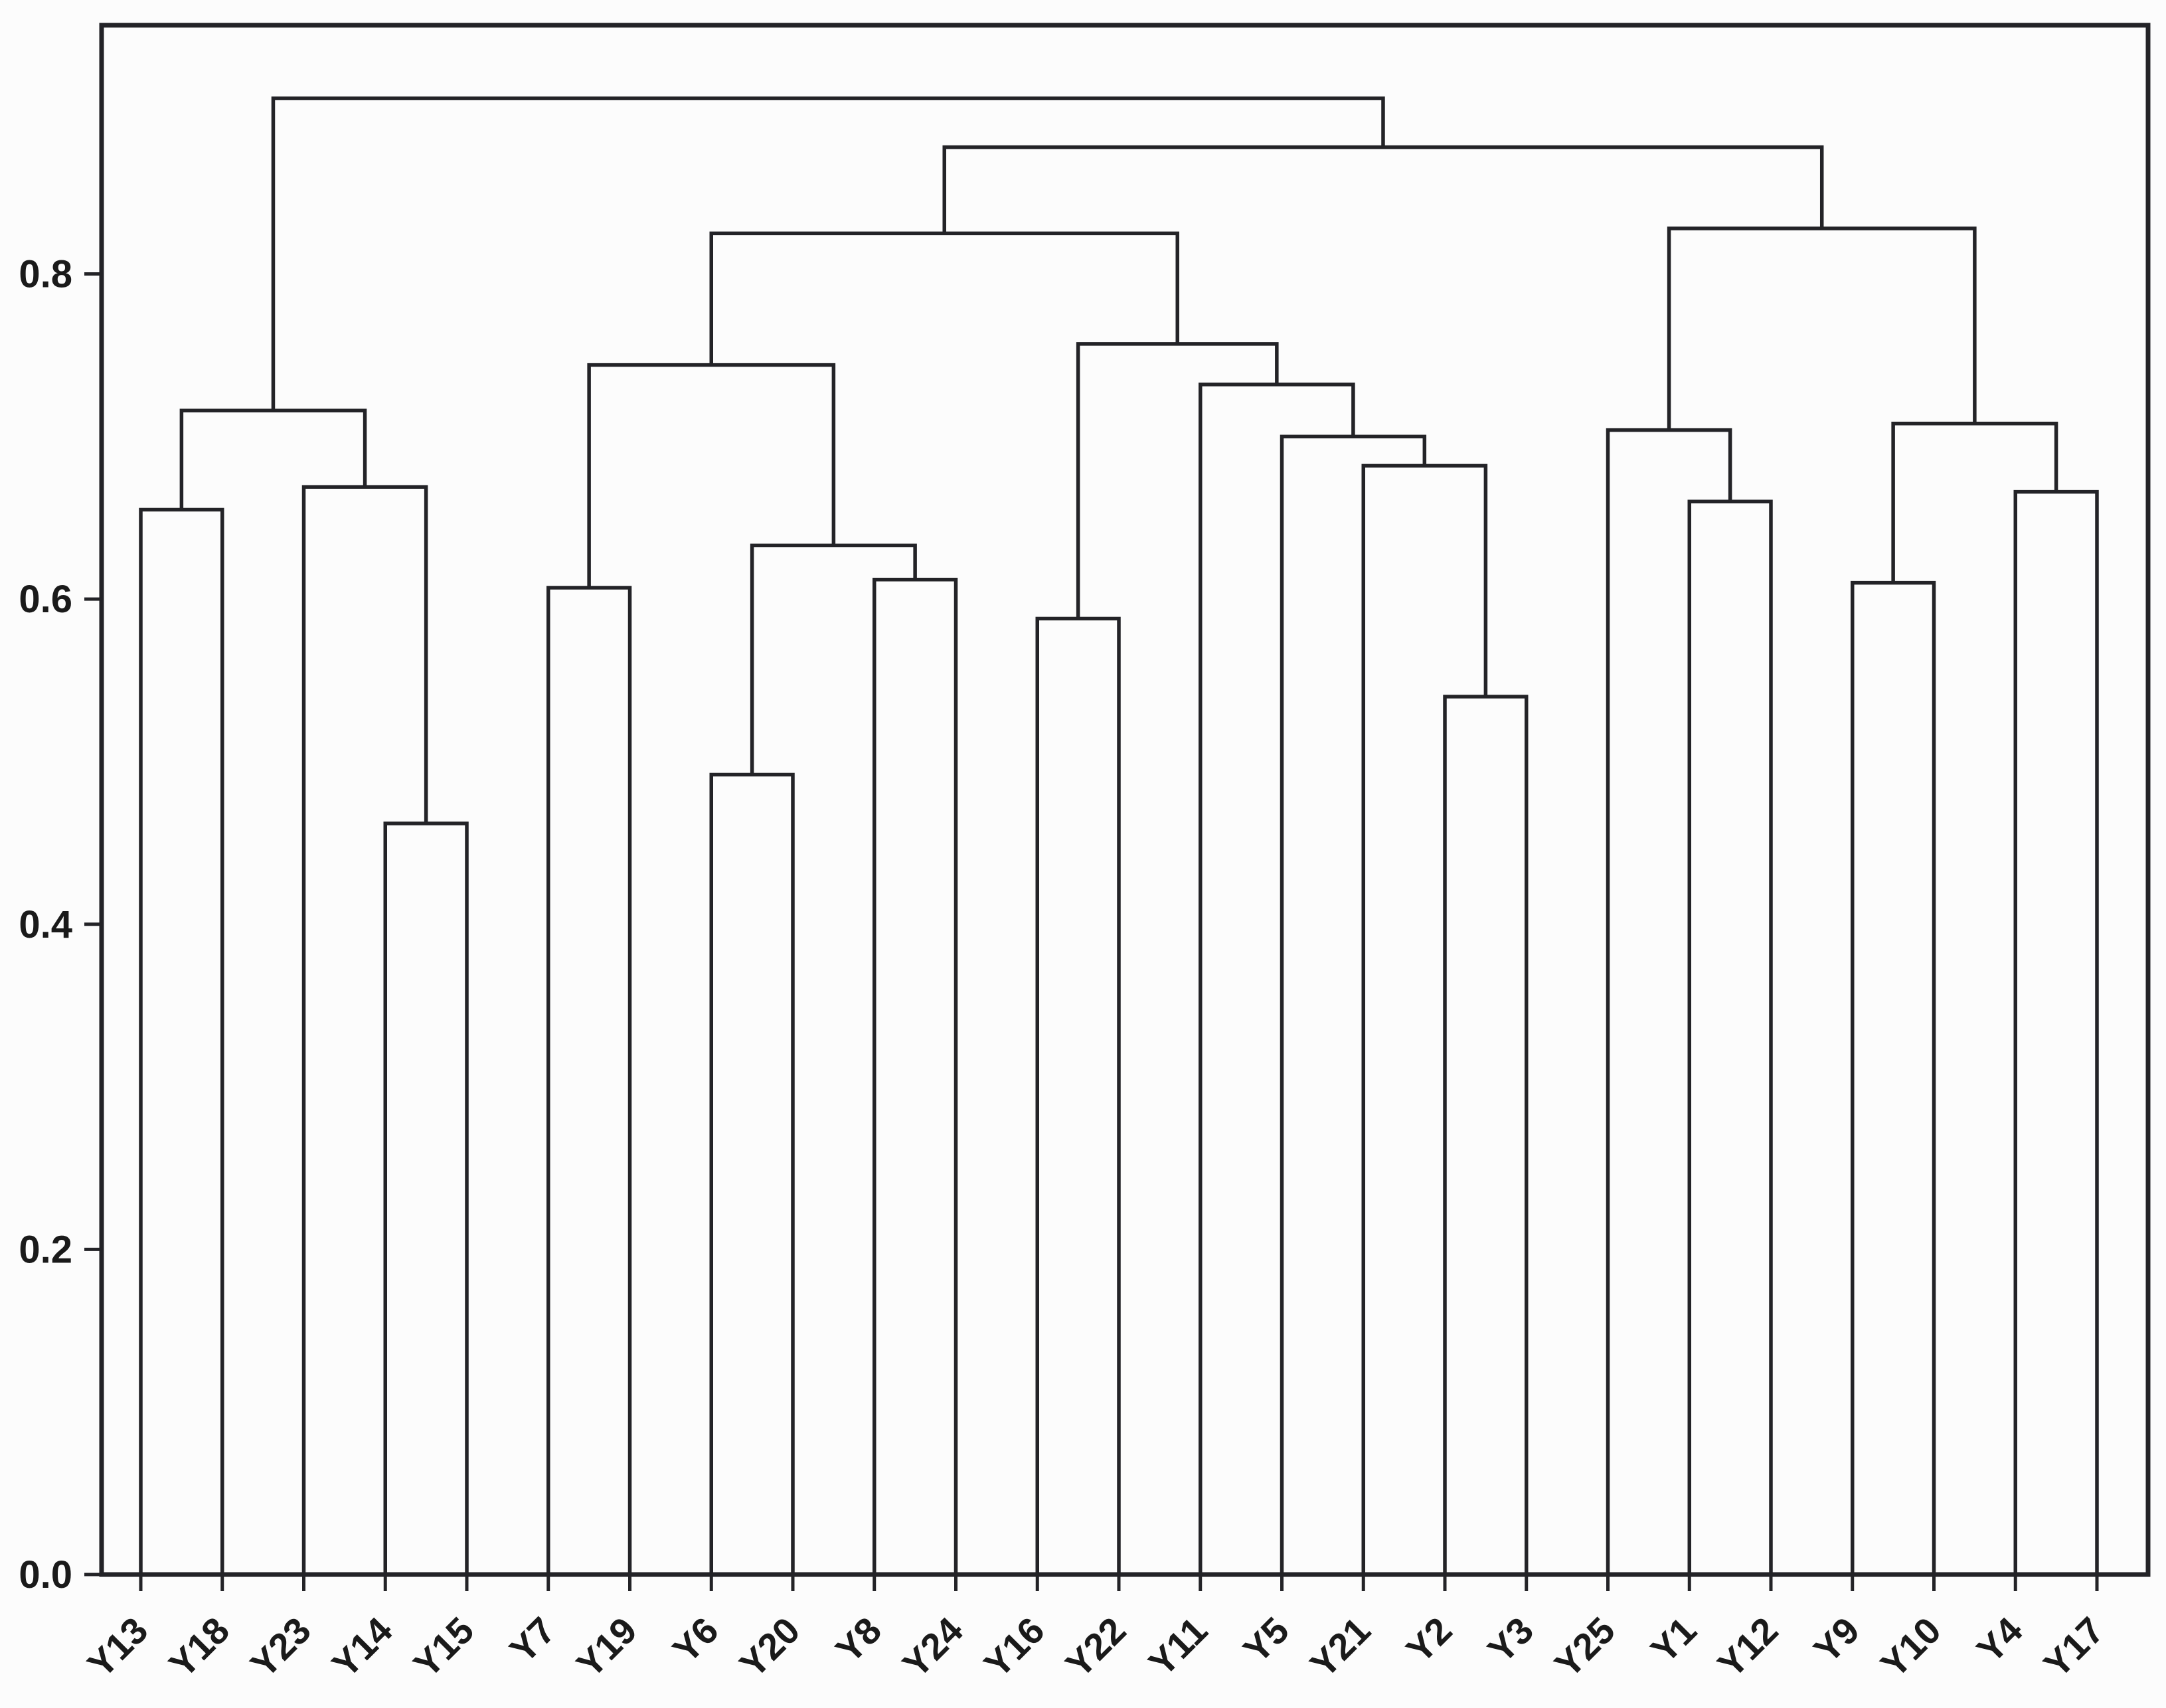 The height and width of the screenshot is (1708, 2166). What do you see at coordinates (46, 1249) in the screenshot?
I see `y-tick-label-0.2: 0.2` at bounding box center [46, 1249].